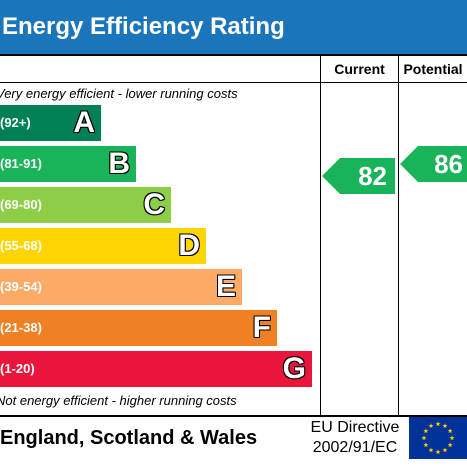 The height and width of the screenshot is (467, 467). I want to click on band-e: (39-54) E, so click(121, 287).